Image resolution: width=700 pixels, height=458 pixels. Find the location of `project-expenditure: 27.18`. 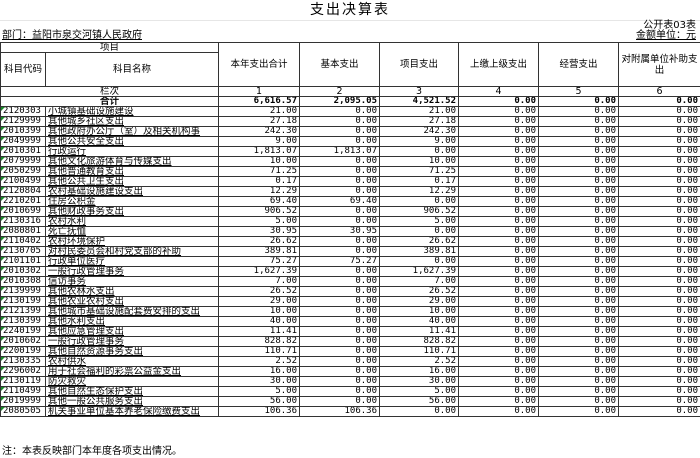

project-expenditure: 27.18 is located at coordinates (419, 121).